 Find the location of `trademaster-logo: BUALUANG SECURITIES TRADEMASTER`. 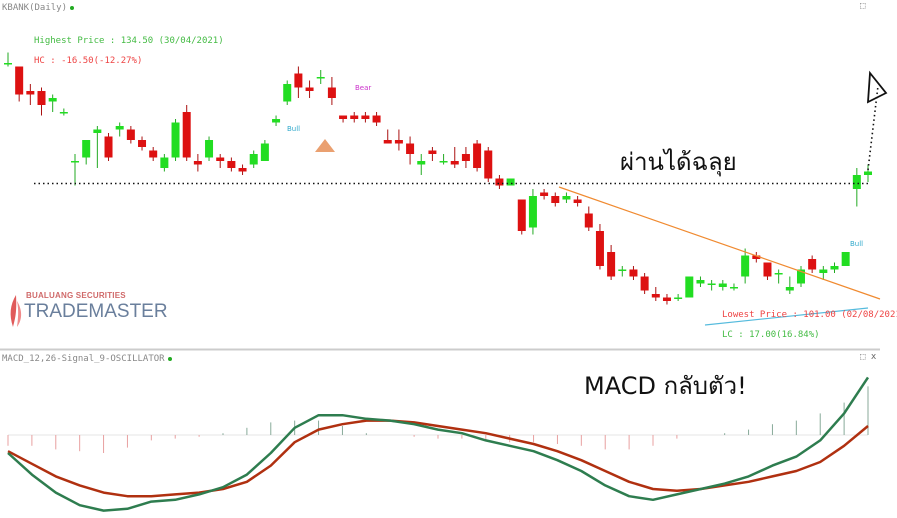

trademaster-logo: BUALUANG SECURITIES TRADEMASTER is located at coordinates (88, 311).